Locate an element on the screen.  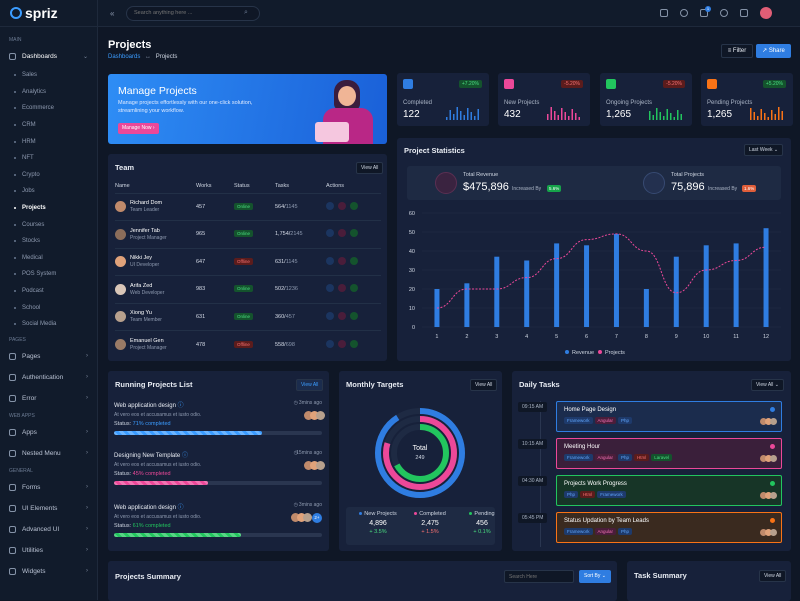
search-icon: ⌕ is located at coordinates (246, 12).